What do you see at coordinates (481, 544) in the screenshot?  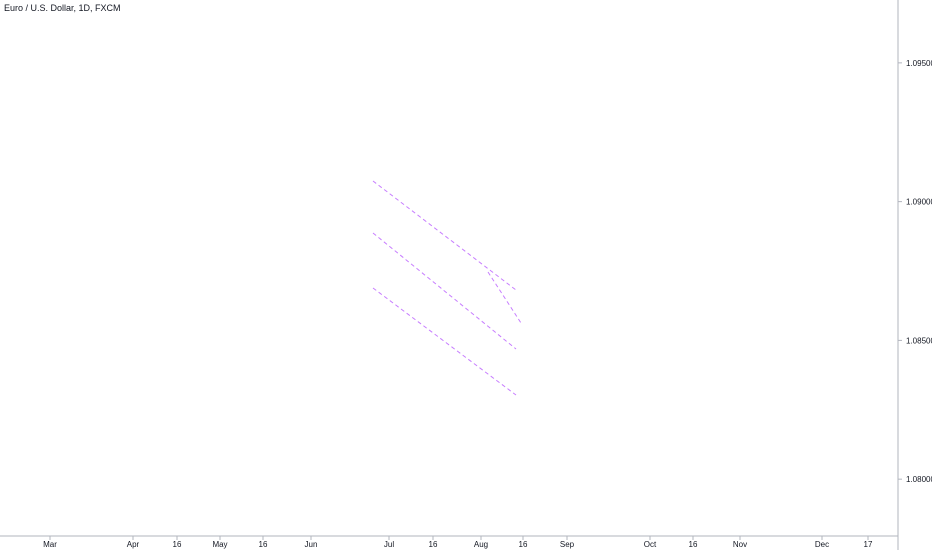 I see `time-tick-label: Aug` at bounding box center [481, 544].